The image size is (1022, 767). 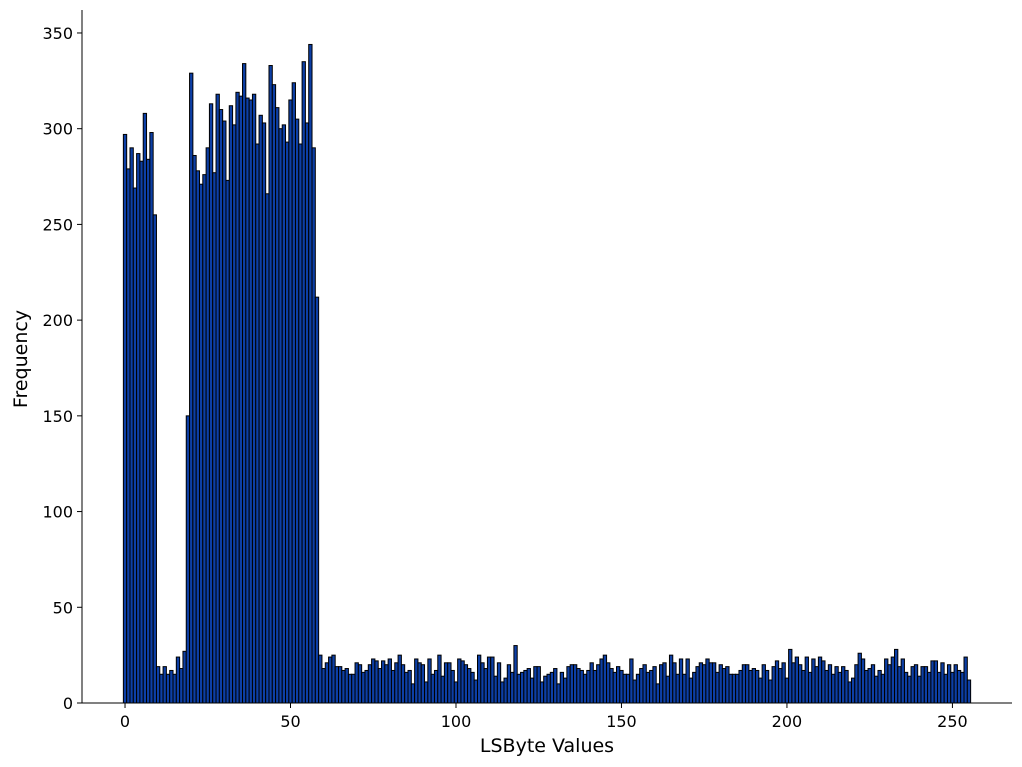 I want to click on y-tick-label: 250, so click(x=57, y=224).